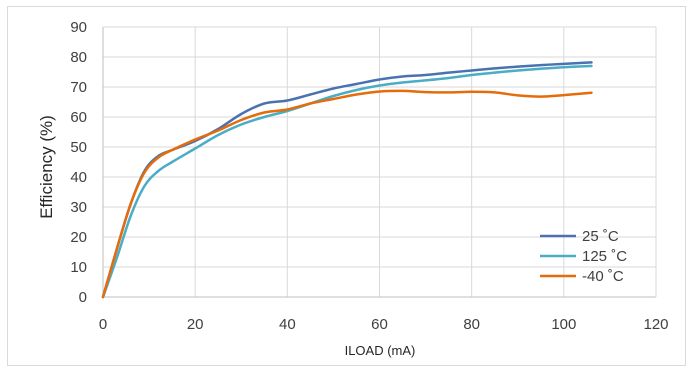  What do you see at coordinates (603, 276) in the screenshot?
I see `legend-entry-label: -40 ˚C` at bounding box center [603, 276].